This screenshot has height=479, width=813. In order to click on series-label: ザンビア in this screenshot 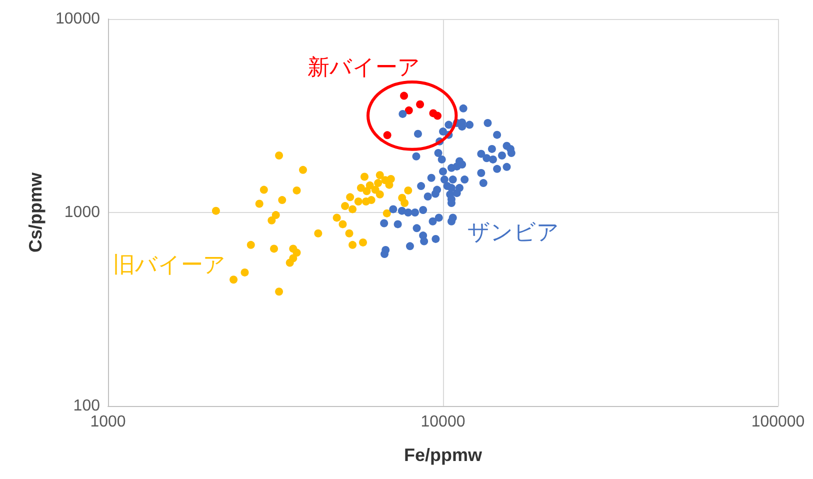, I will do `click(514, 232)`.